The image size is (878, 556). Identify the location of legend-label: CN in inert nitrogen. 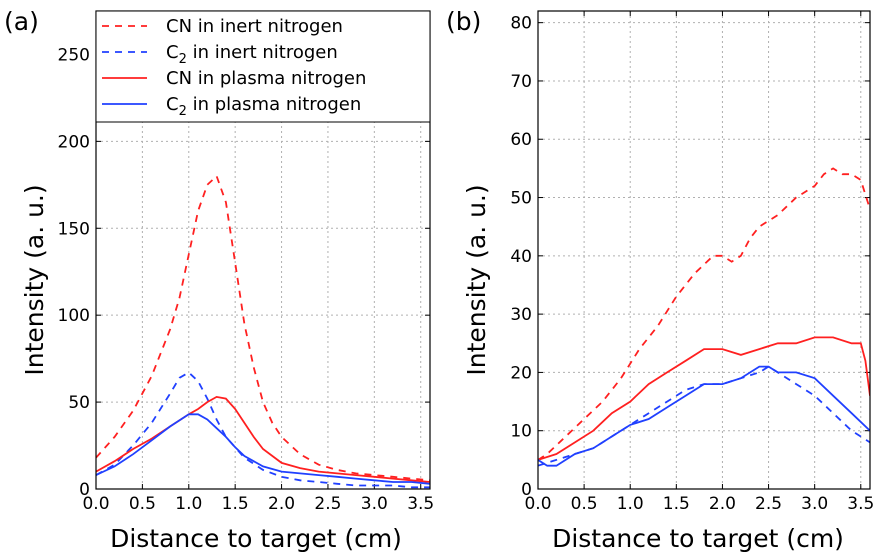
(254, 26).